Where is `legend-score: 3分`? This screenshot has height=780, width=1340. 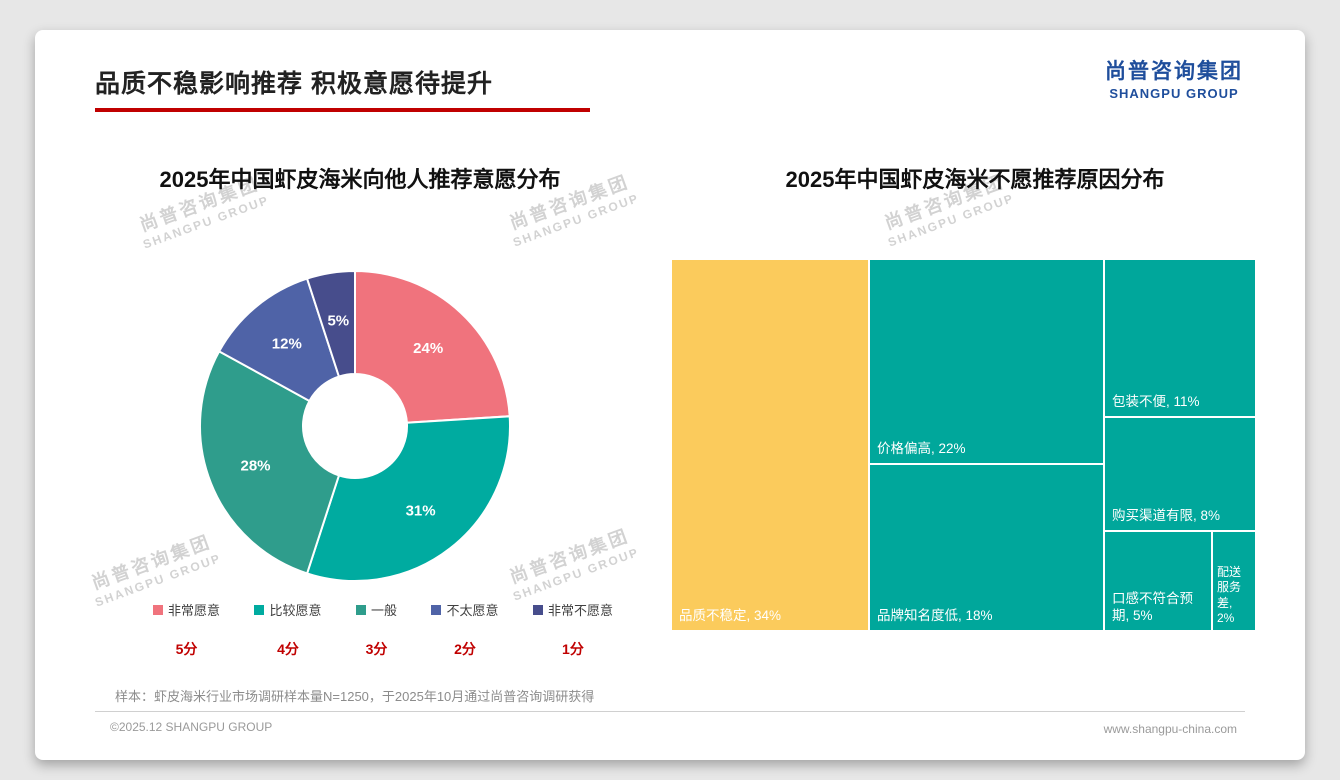
legend-score: 3分 is located at coordinates (376, 649).